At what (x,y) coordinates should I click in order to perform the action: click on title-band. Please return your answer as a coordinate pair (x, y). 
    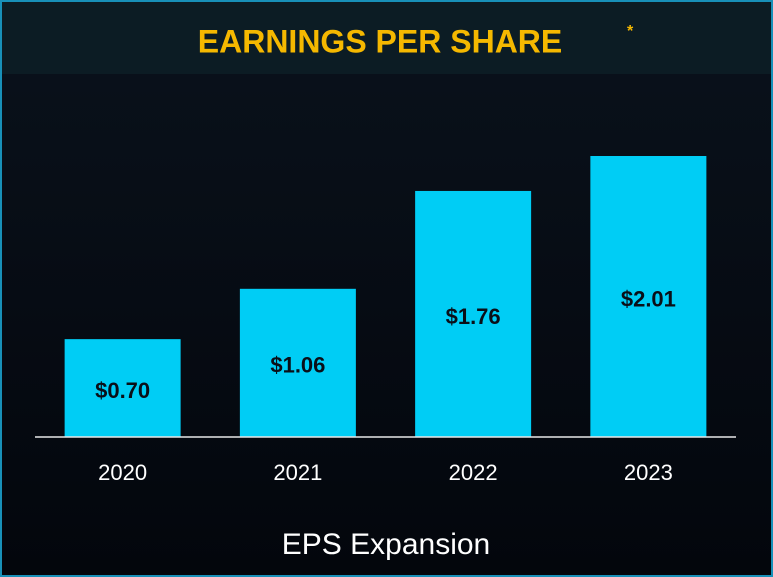
    Looking at the image, I should click on (386, 37).